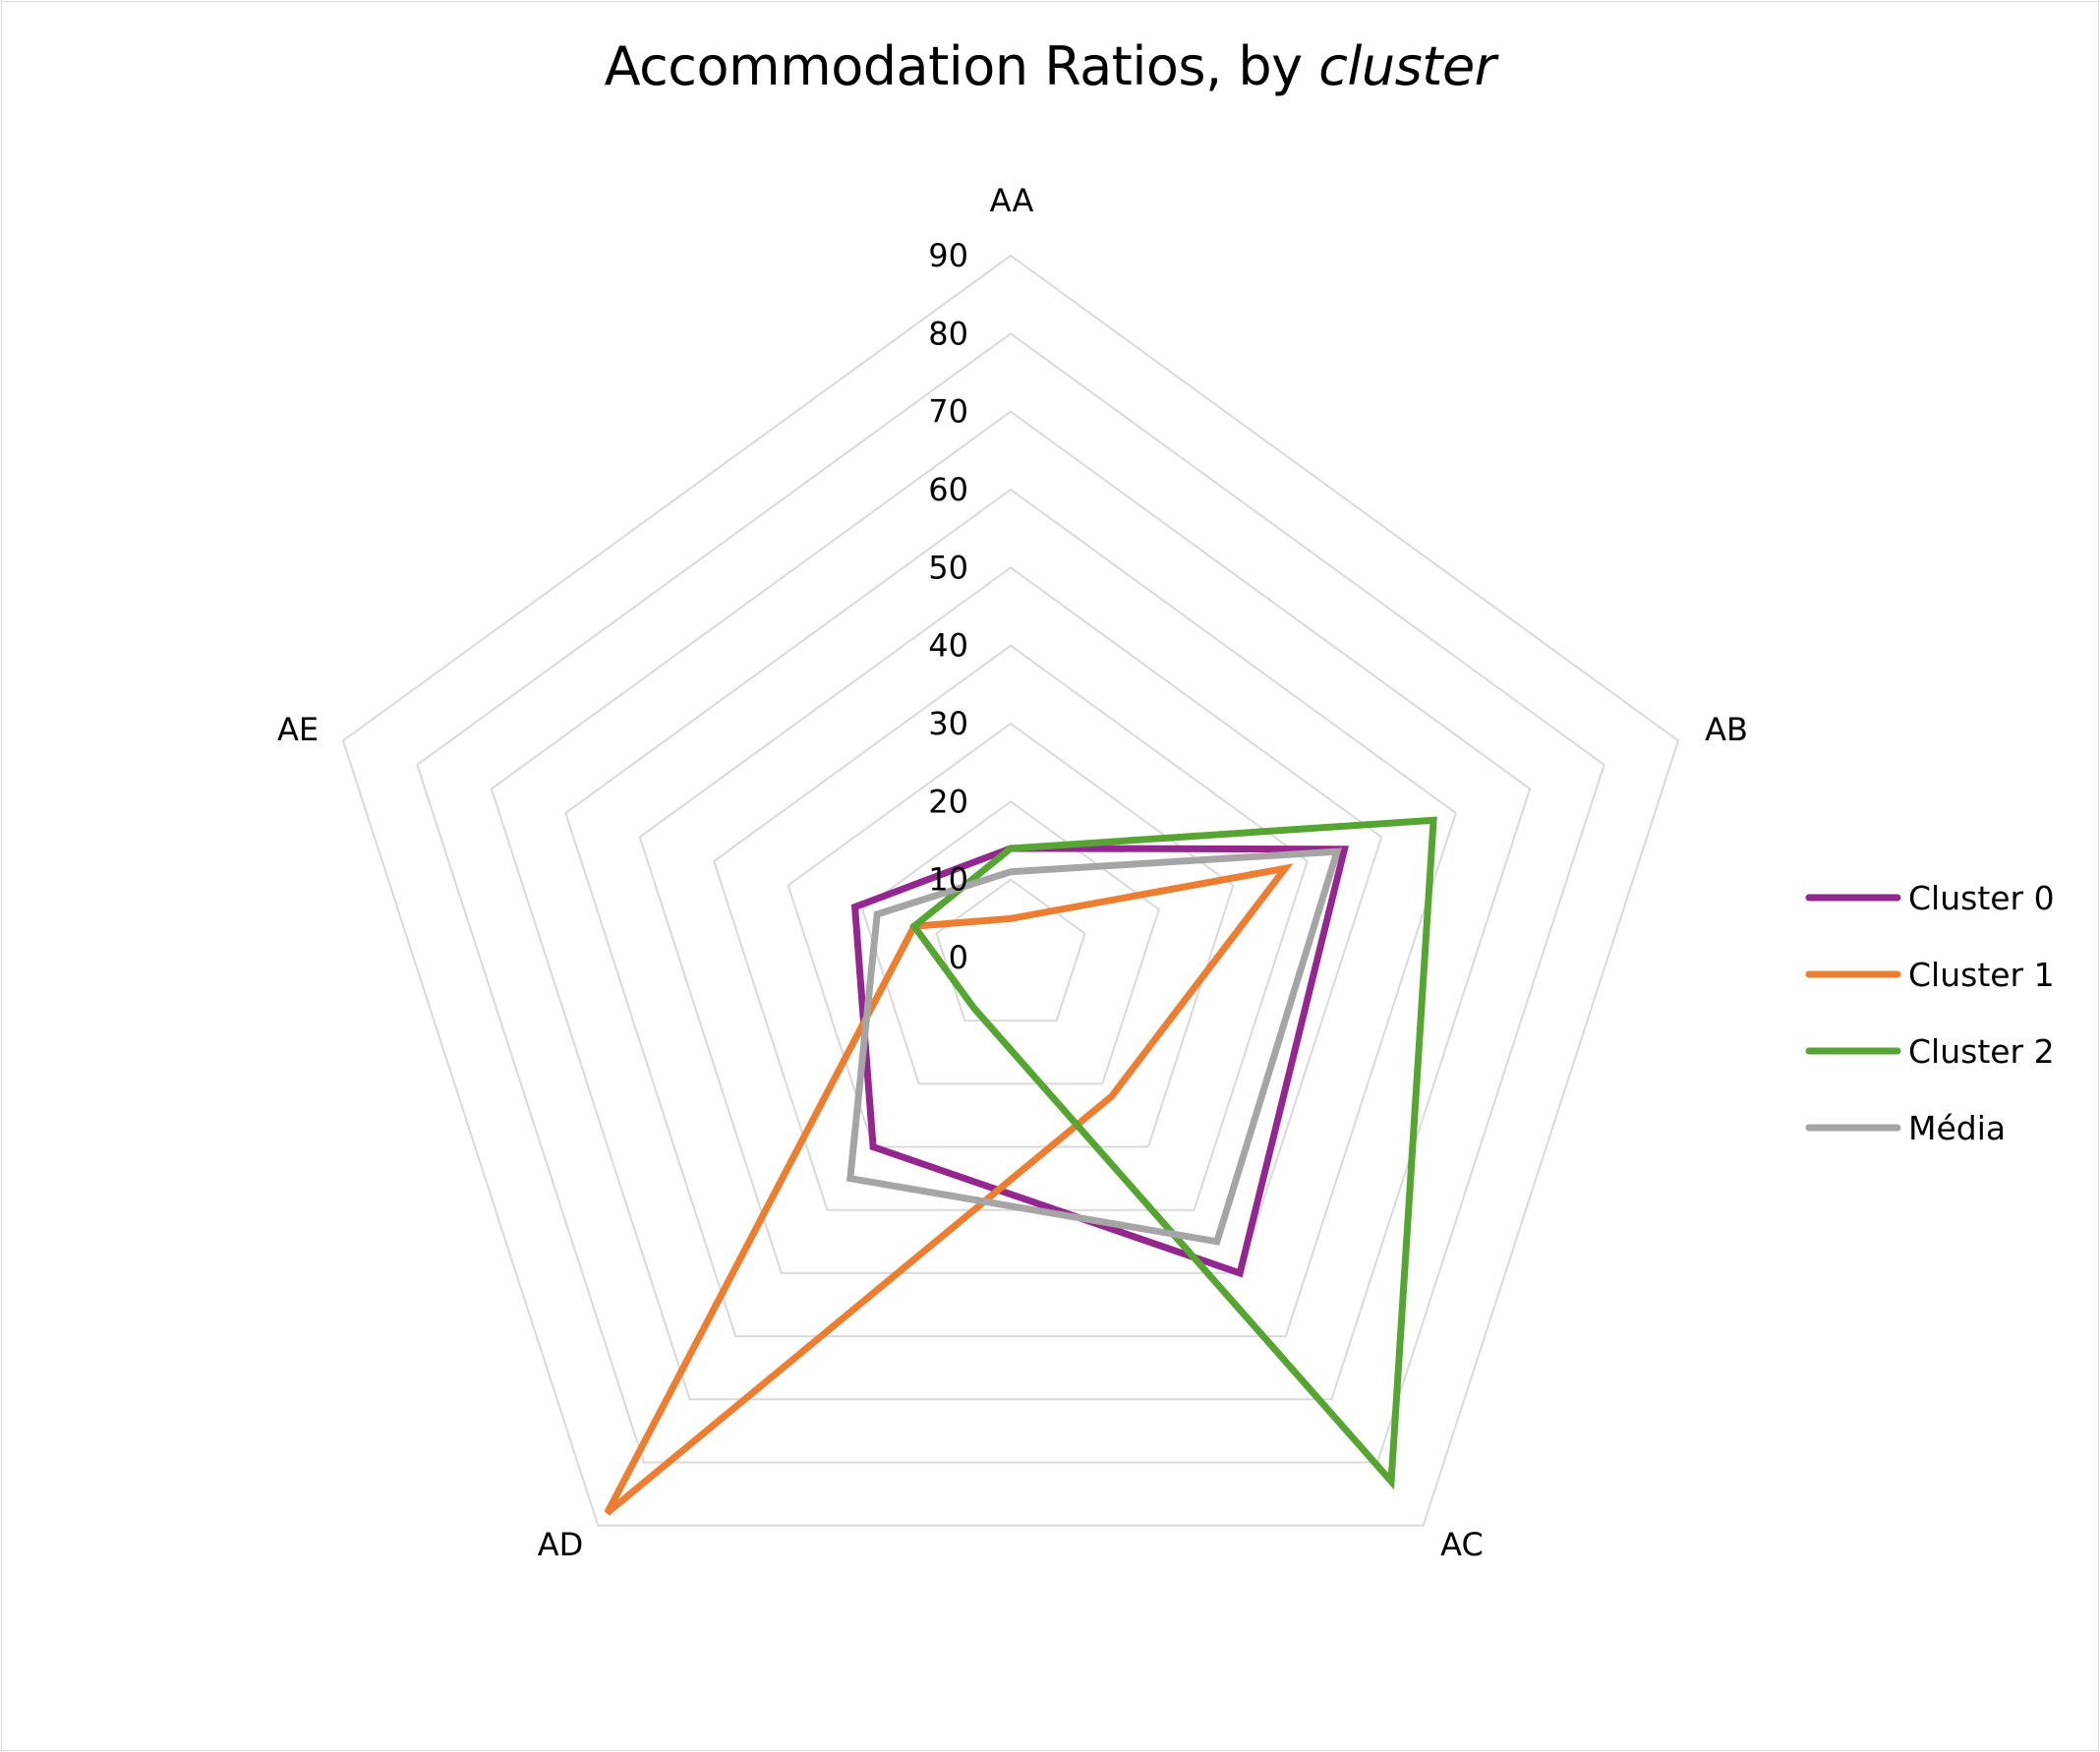 The height and width of the screenshot is (1752, 2100). I want to click on series-2-line, so click(1173, 1153).